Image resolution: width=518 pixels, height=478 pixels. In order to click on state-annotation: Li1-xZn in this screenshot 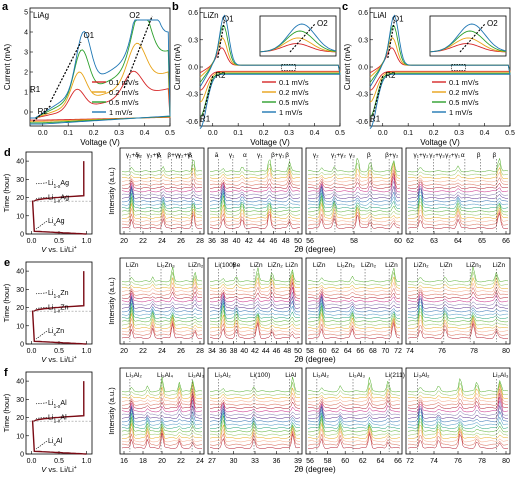, I will do `click(58, 309)`.